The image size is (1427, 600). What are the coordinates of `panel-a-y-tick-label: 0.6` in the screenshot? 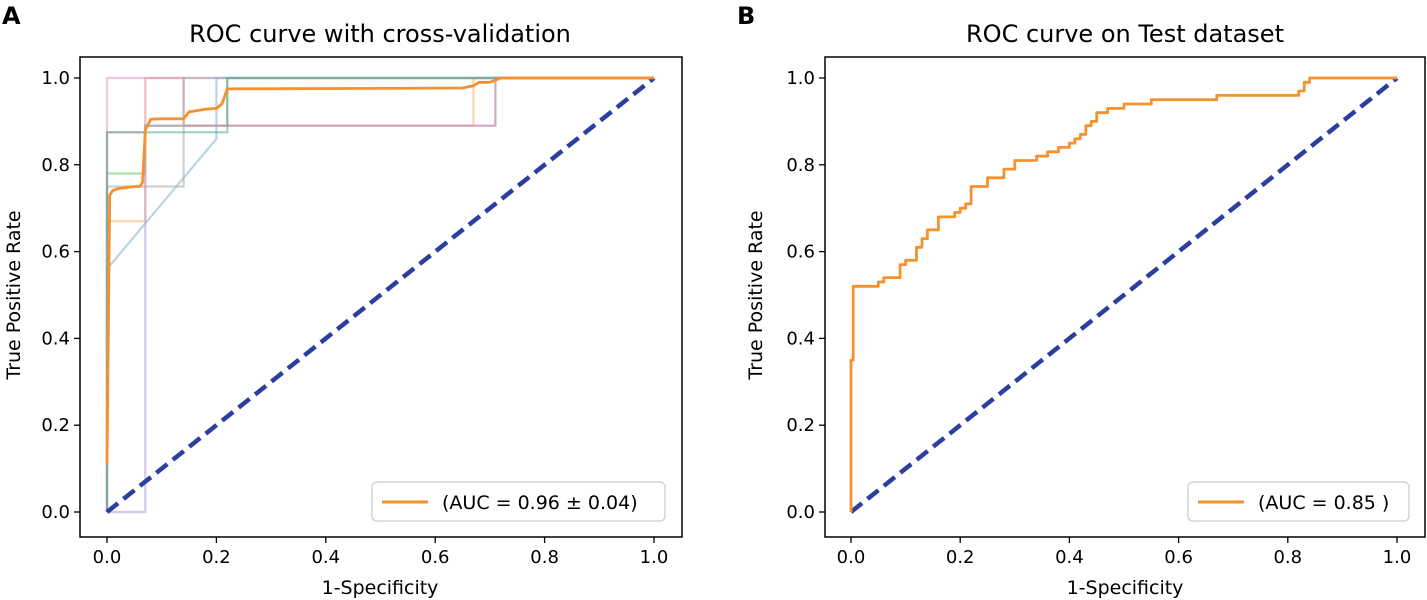 It's located at (55, 252).